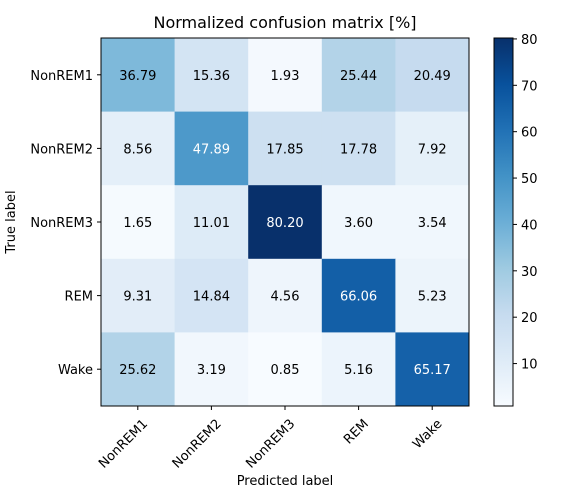 The height and width of the screenshot is (494, 585). Describe the element at coordinates (529, 225) in the screenshot. I see `colorbar-tick-label: 40` at that location.